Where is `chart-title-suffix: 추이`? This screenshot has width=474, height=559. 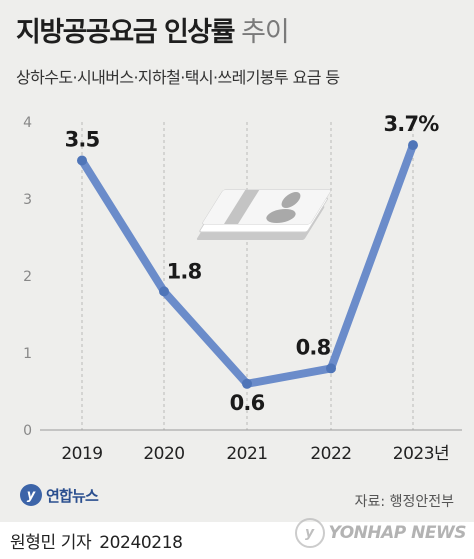 chart-title-suffix: 추이 is located at coordinates (265, 32).